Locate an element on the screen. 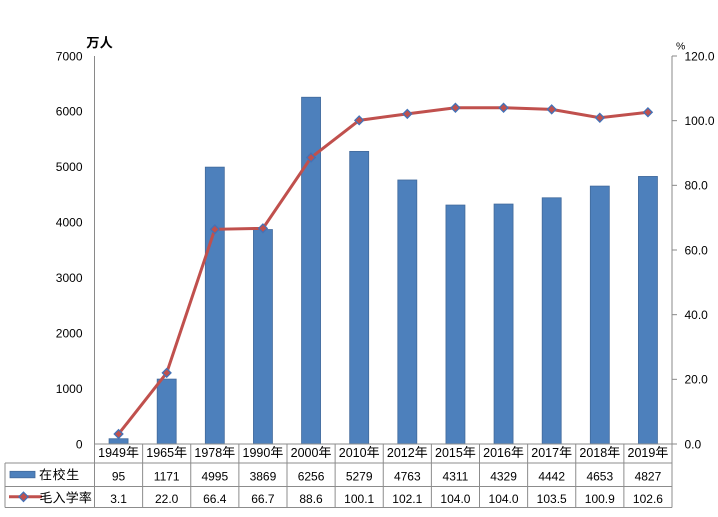 This screenshot has height=517, width=718. svg-text: 5000 is located at coordinates (69, 167).